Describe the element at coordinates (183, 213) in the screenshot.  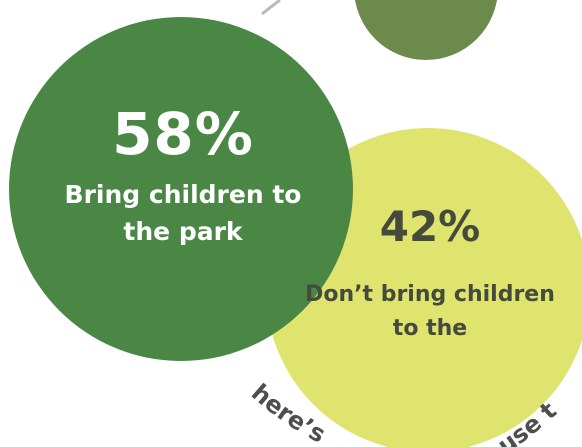
I see `bubble-label-bring: Bring children to the park` at that location.